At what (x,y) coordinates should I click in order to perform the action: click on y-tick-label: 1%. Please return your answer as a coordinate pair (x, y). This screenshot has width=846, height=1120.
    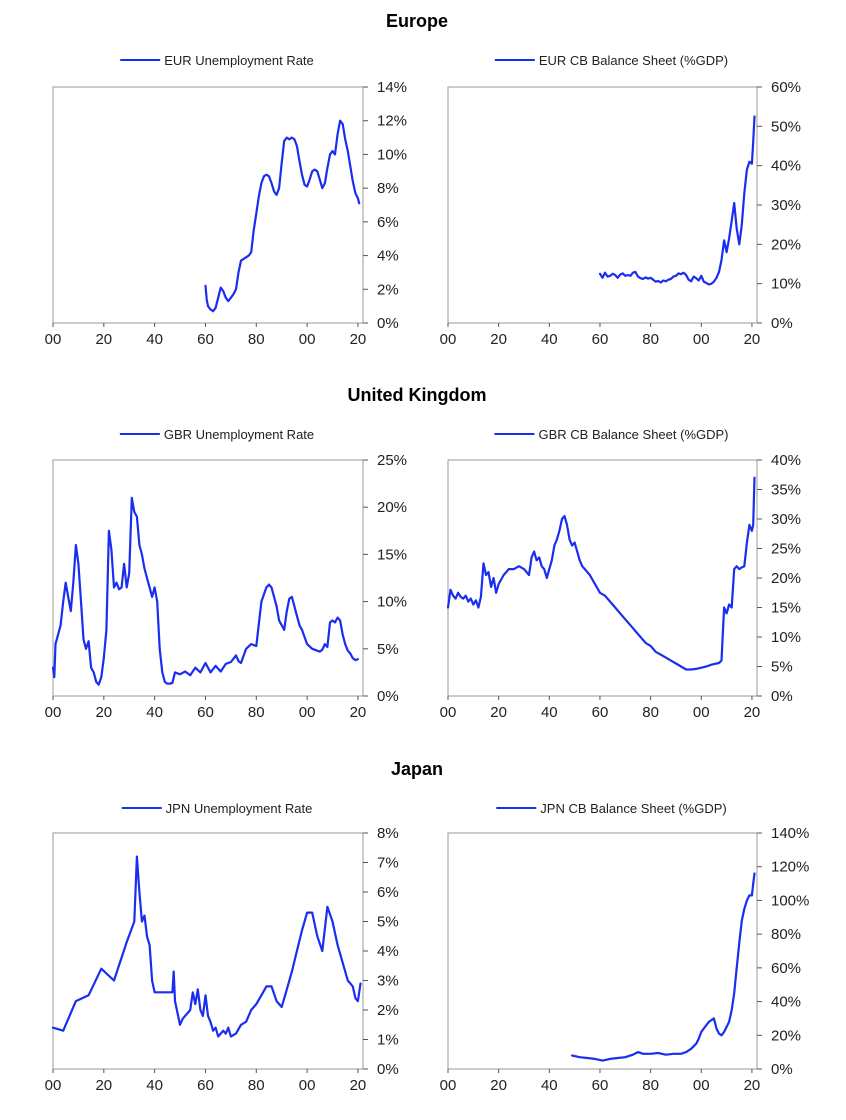
    Looking at the image, I should click on (388, 1040).